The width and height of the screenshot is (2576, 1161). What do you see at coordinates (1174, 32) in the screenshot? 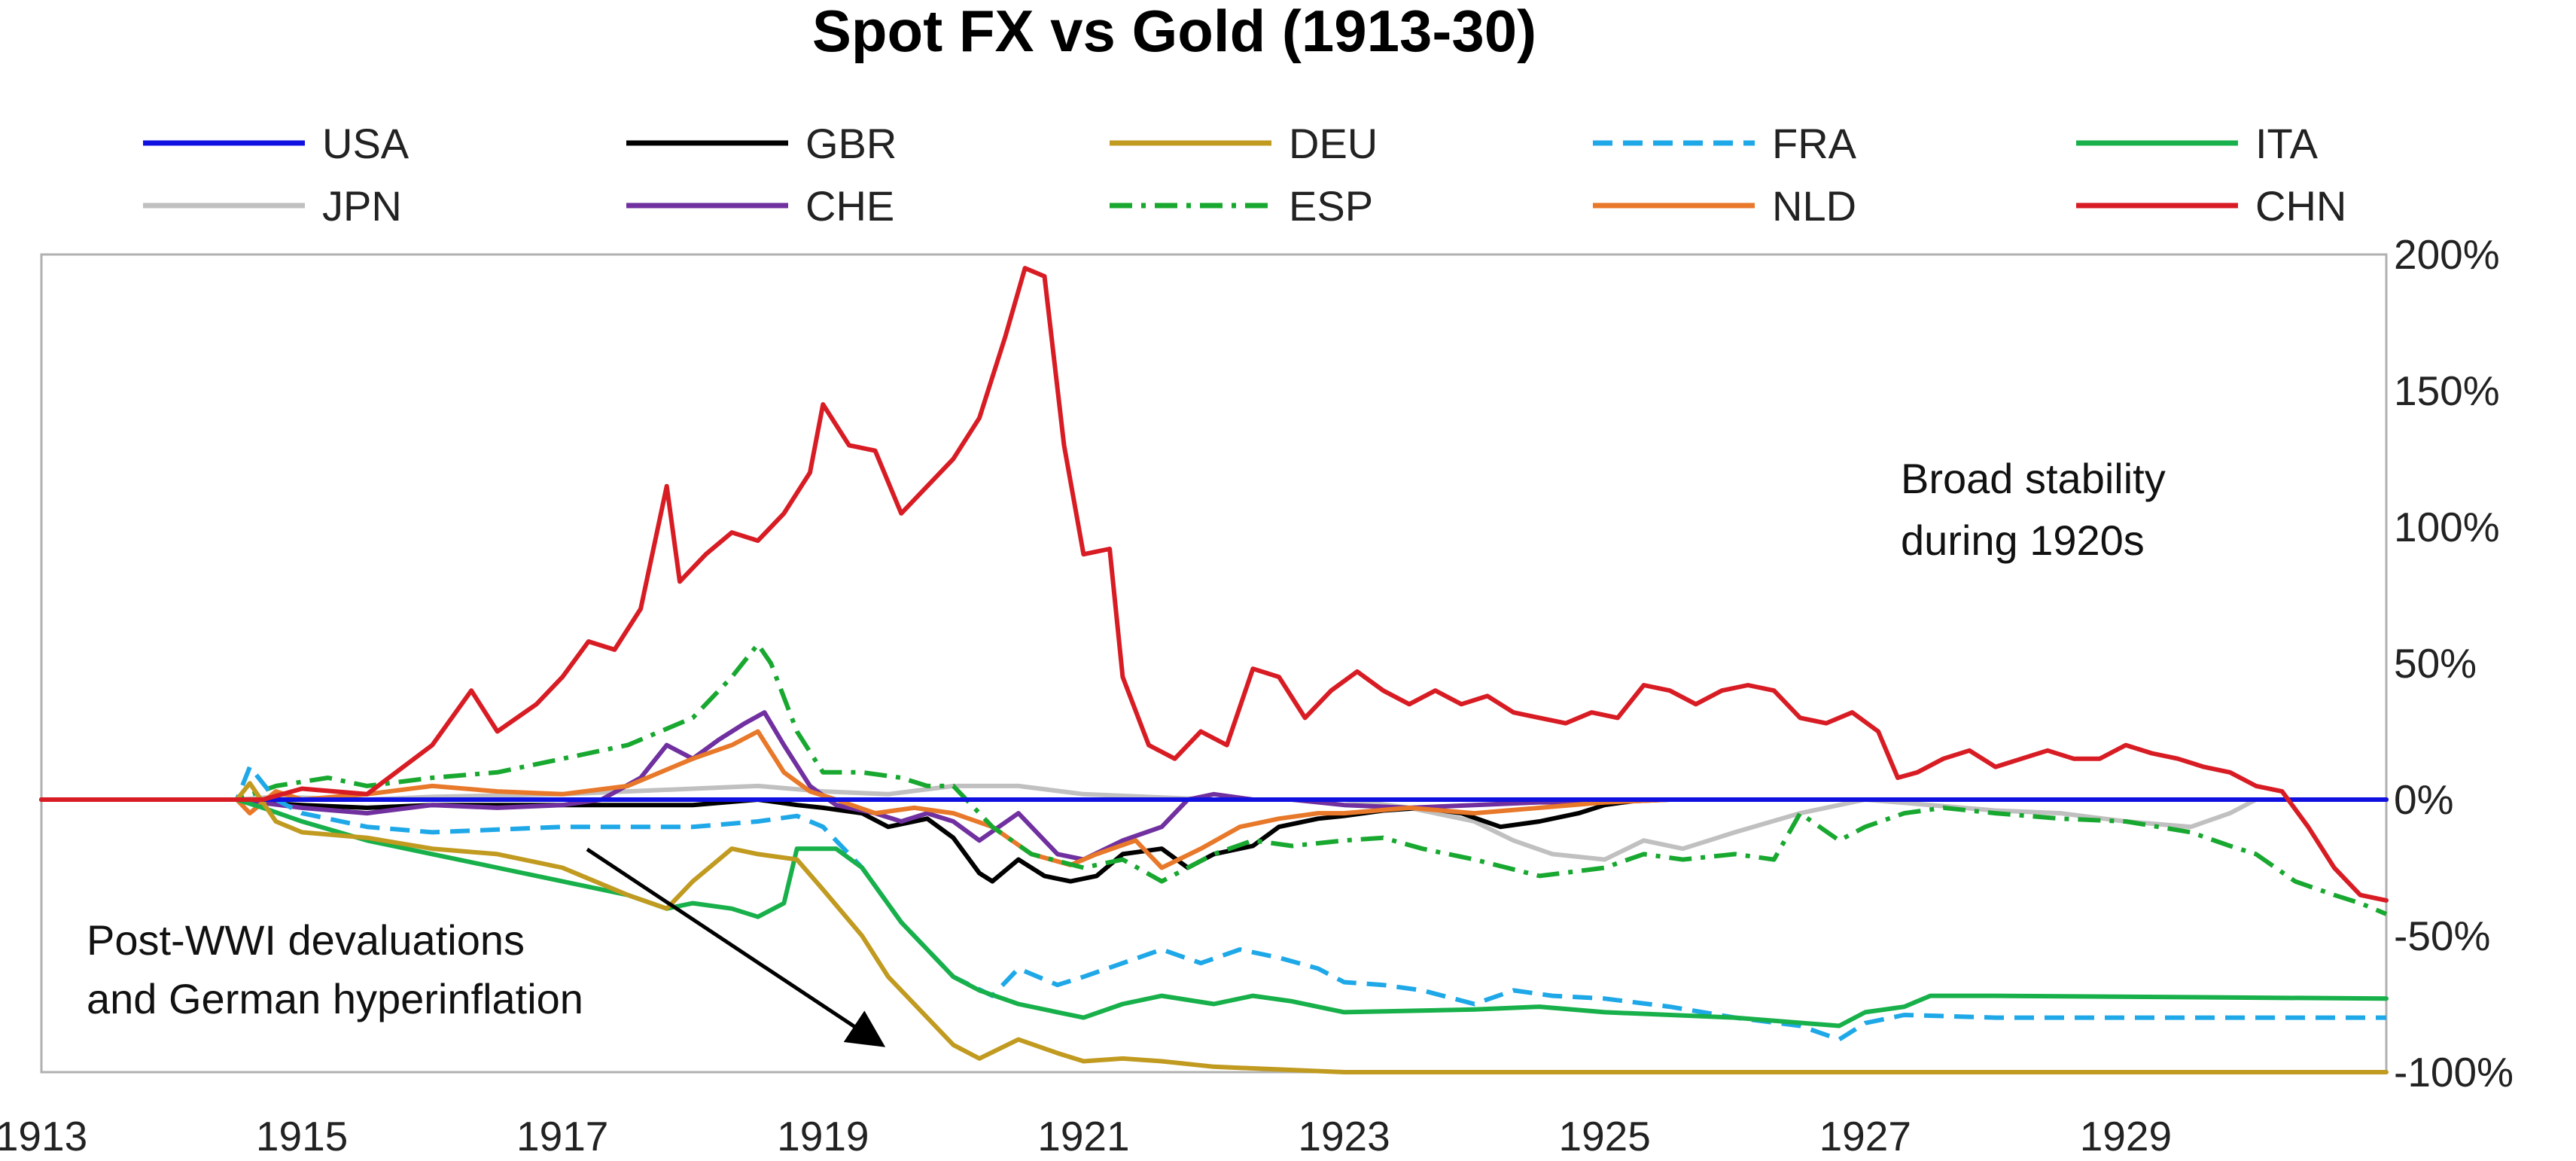
I see `chart-title: Spot FX vs Gold (1913-30)` at bounding box center [1174, 32].